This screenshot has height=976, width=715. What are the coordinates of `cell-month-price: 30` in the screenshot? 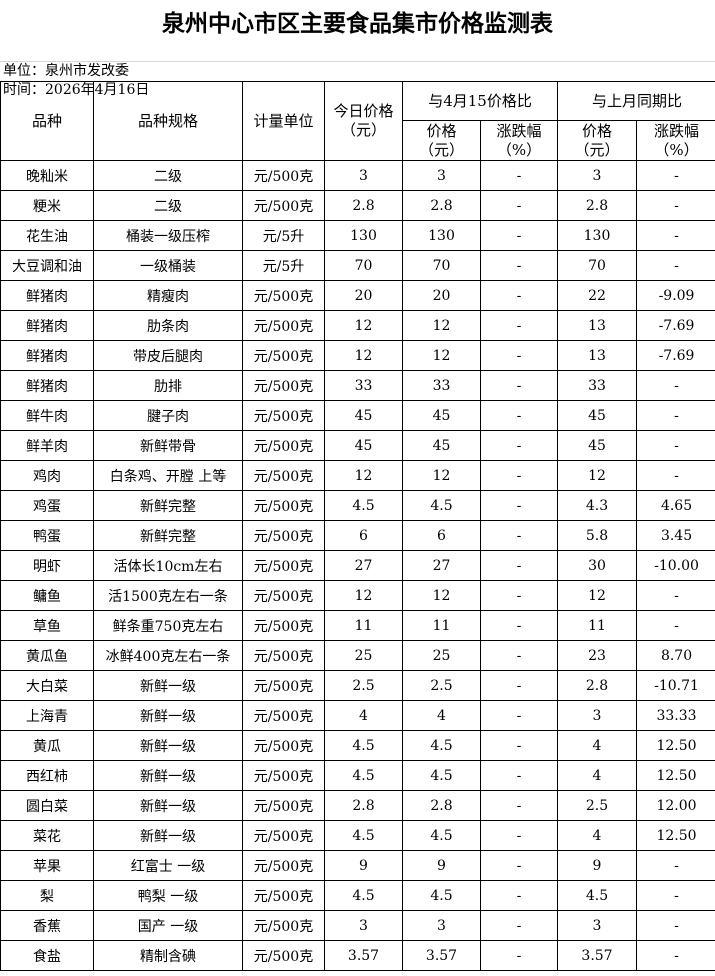 It's located at (597, 565).